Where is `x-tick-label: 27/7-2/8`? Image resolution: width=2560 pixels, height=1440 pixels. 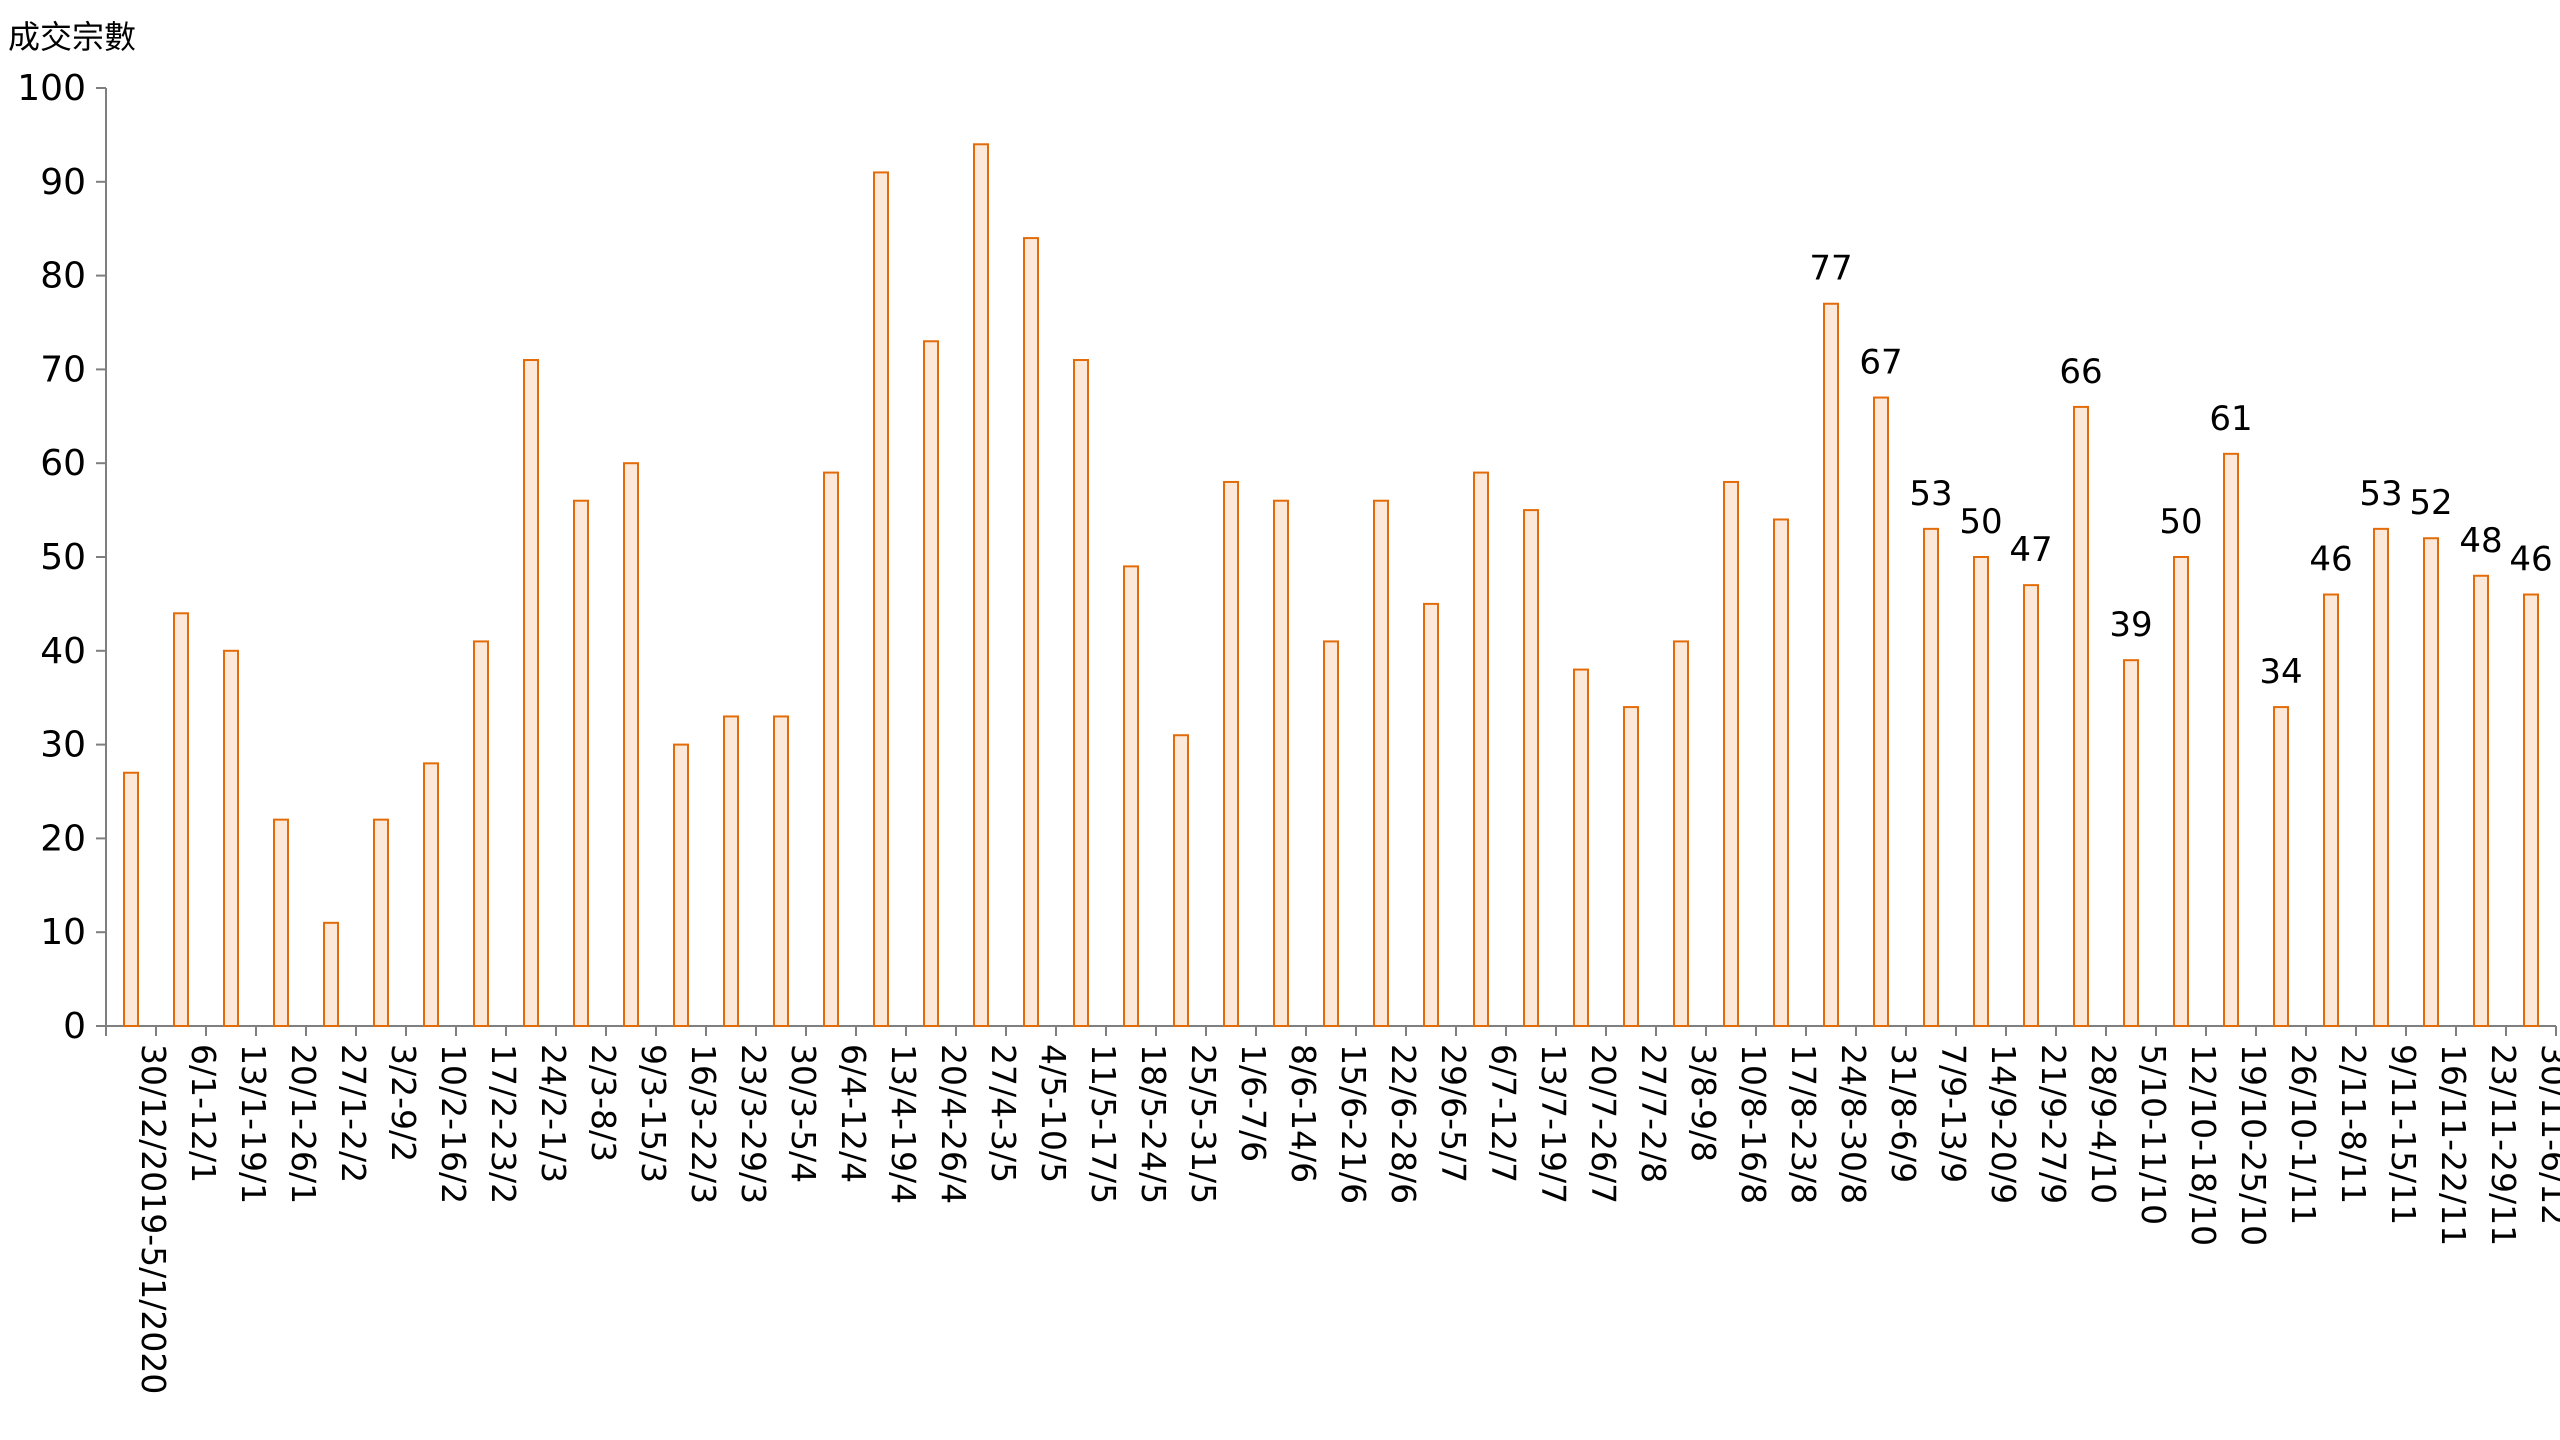
x-tick-label: 27/7-2/8 is located at coordinates (1653, 1113).